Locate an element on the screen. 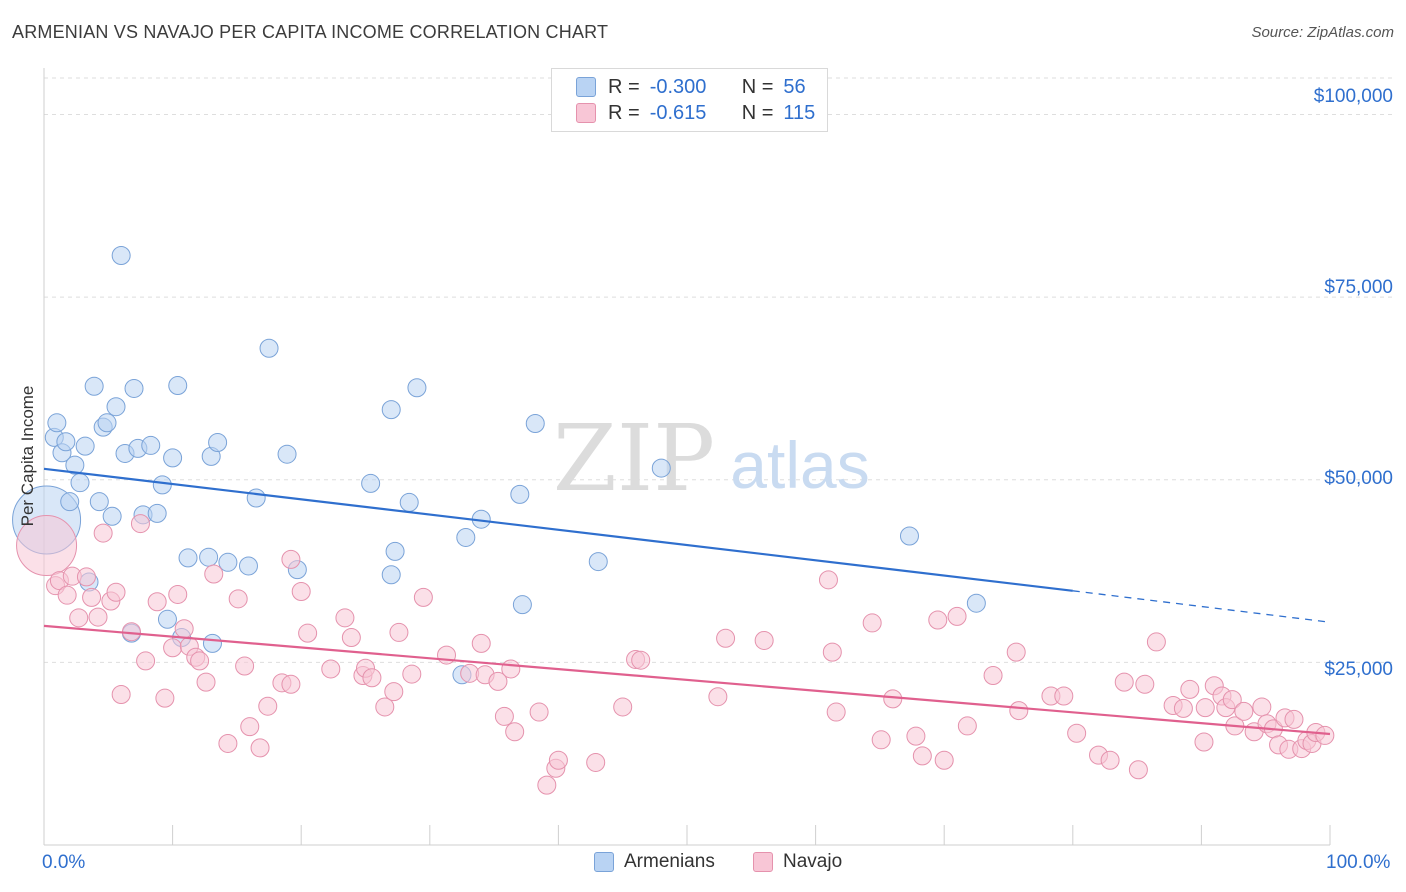  legend-row-navajo: R = -0.615 N = 115 is located at coordinates (695, 113).